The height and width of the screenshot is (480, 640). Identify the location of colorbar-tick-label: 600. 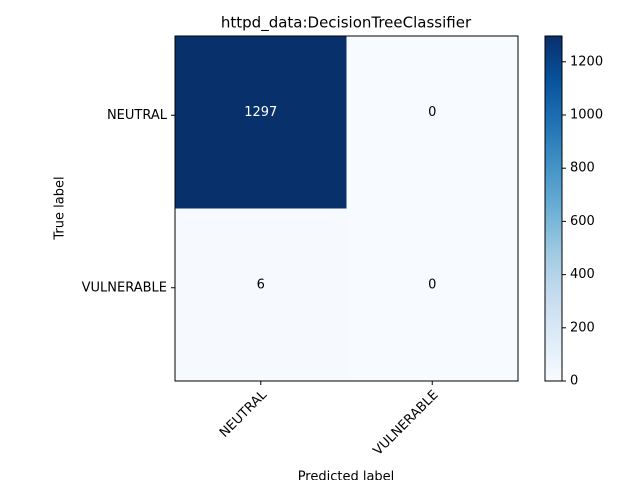
(582, 221).